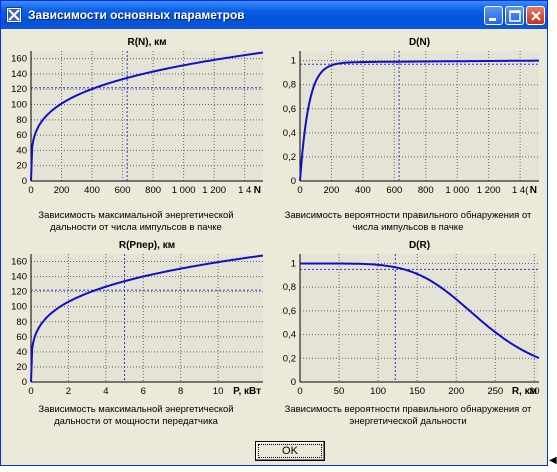 Image resolution: width=557 pixels, height=472 pixels. What do you see at coordinates (147, 245) in the screenshot?
I see `chart-title: R(Рпер), км` at bounding box center [147, 245].